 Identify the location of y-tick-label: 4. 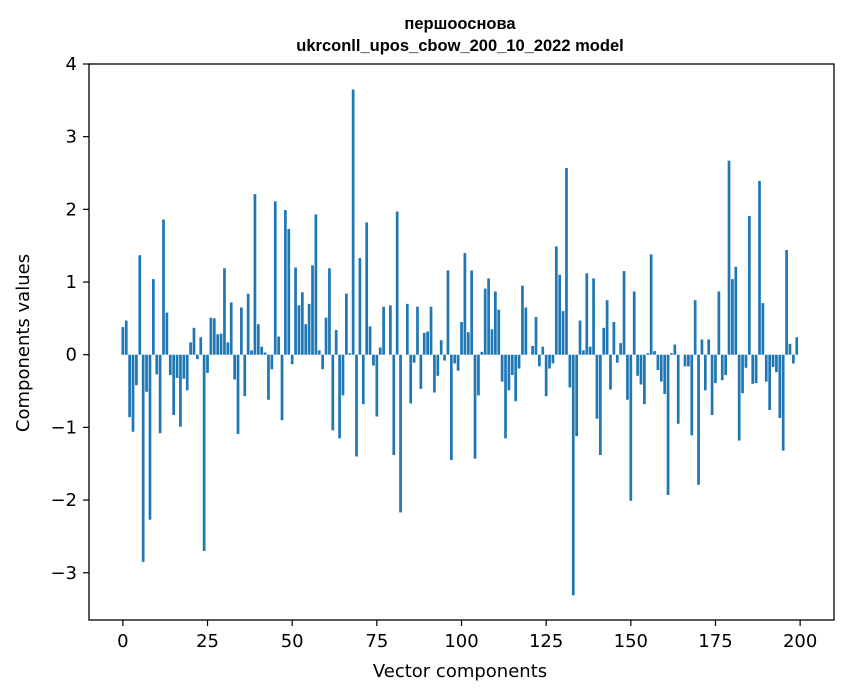
(71, 64).